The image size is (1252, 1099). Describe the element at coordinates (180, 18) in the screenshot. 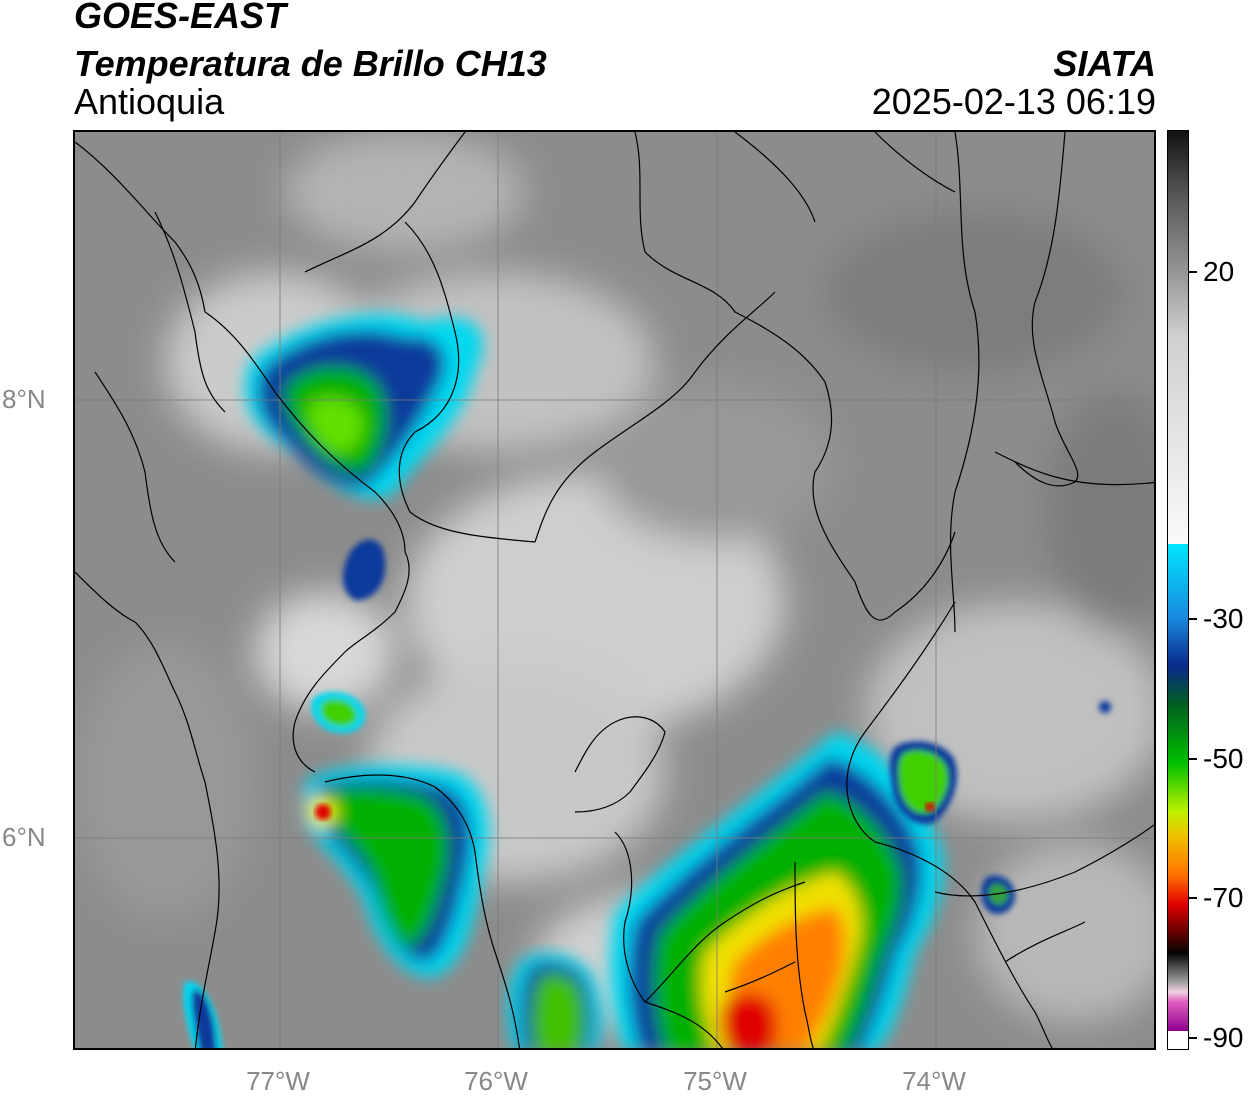

I see `figure-title: GOES-EAST` at that location.